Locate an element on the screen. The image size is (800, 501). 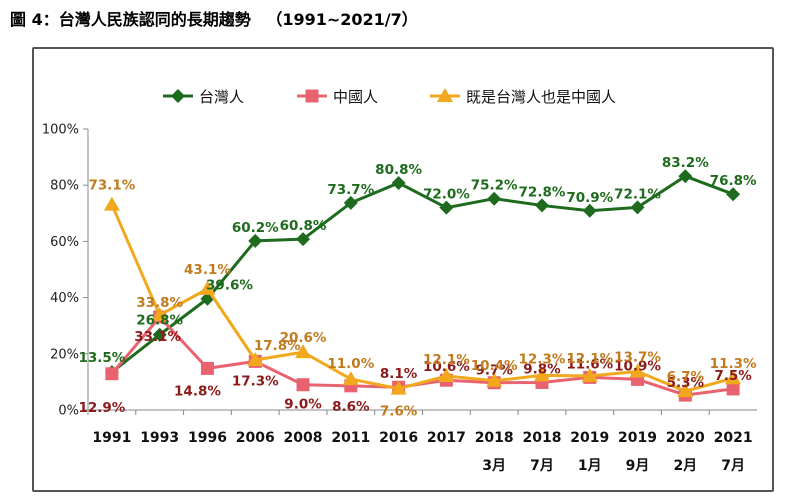
legend-chinese-marker is located at coordinates (312, 96).